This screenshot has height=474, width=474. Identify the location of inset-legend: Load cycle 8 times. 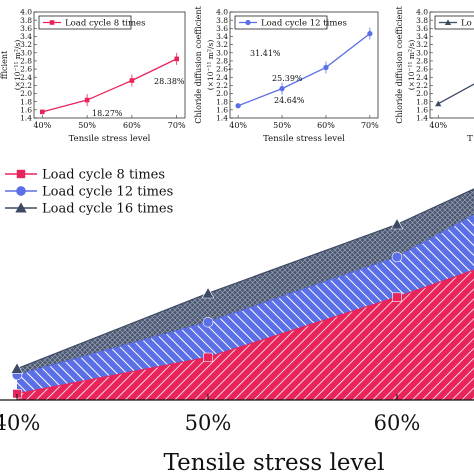
(91, 22).